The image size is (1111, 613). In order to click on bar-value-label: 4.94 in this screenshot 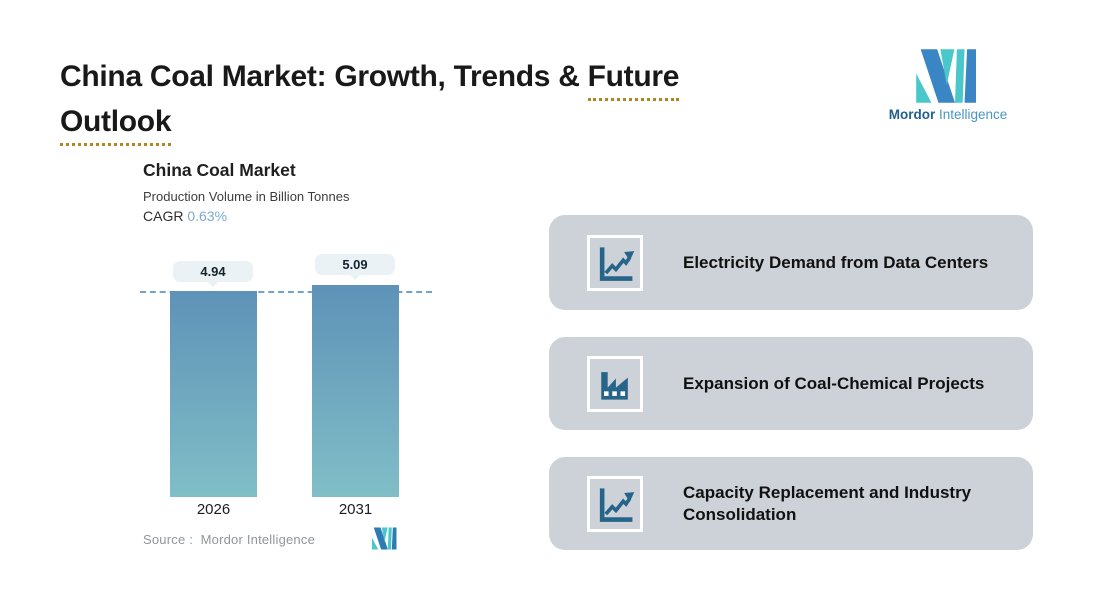, I will do `click(213, 274)`.